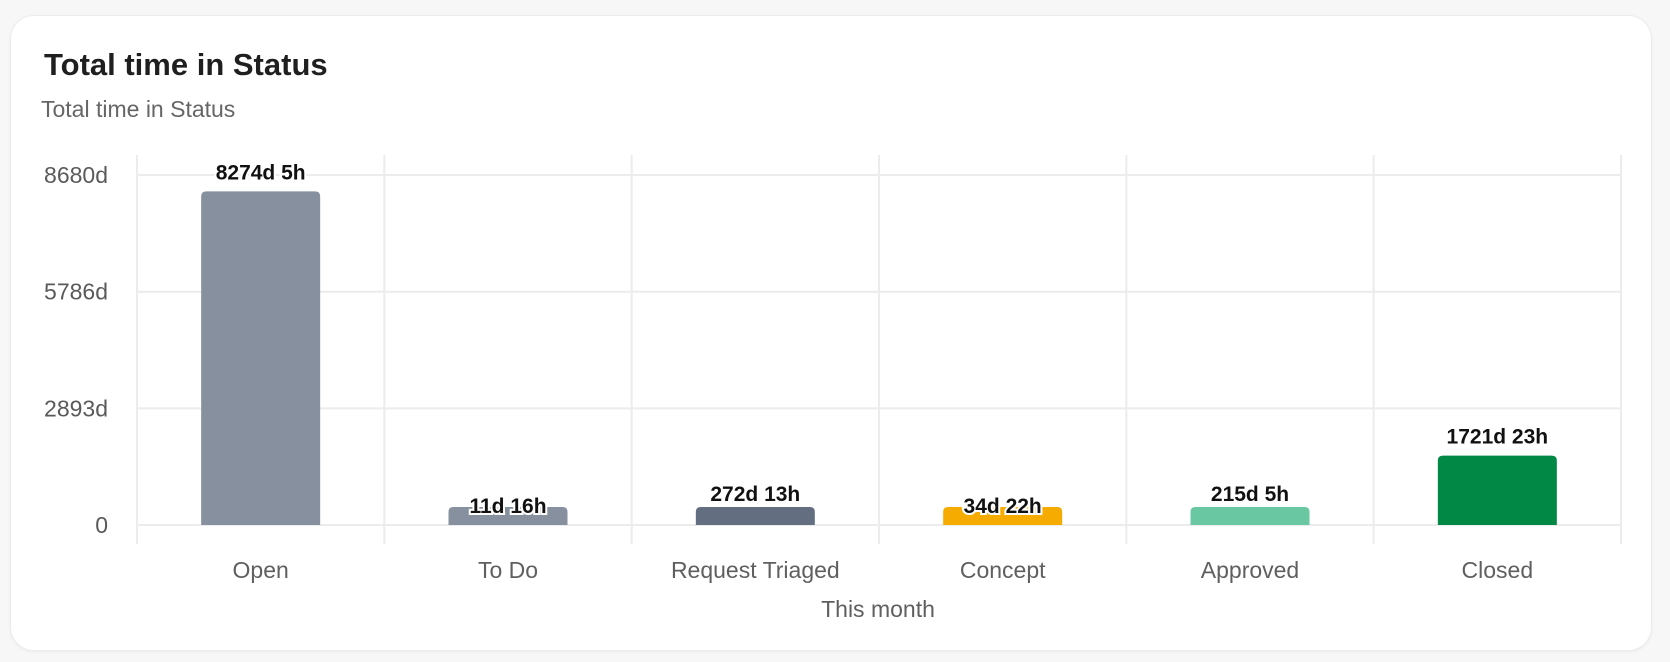 The height and width of the screenshot is (662, 1670). Describe the element at coordinates (186, 64) in the screenshot. I see `card-title: Total time in Status` at that location.